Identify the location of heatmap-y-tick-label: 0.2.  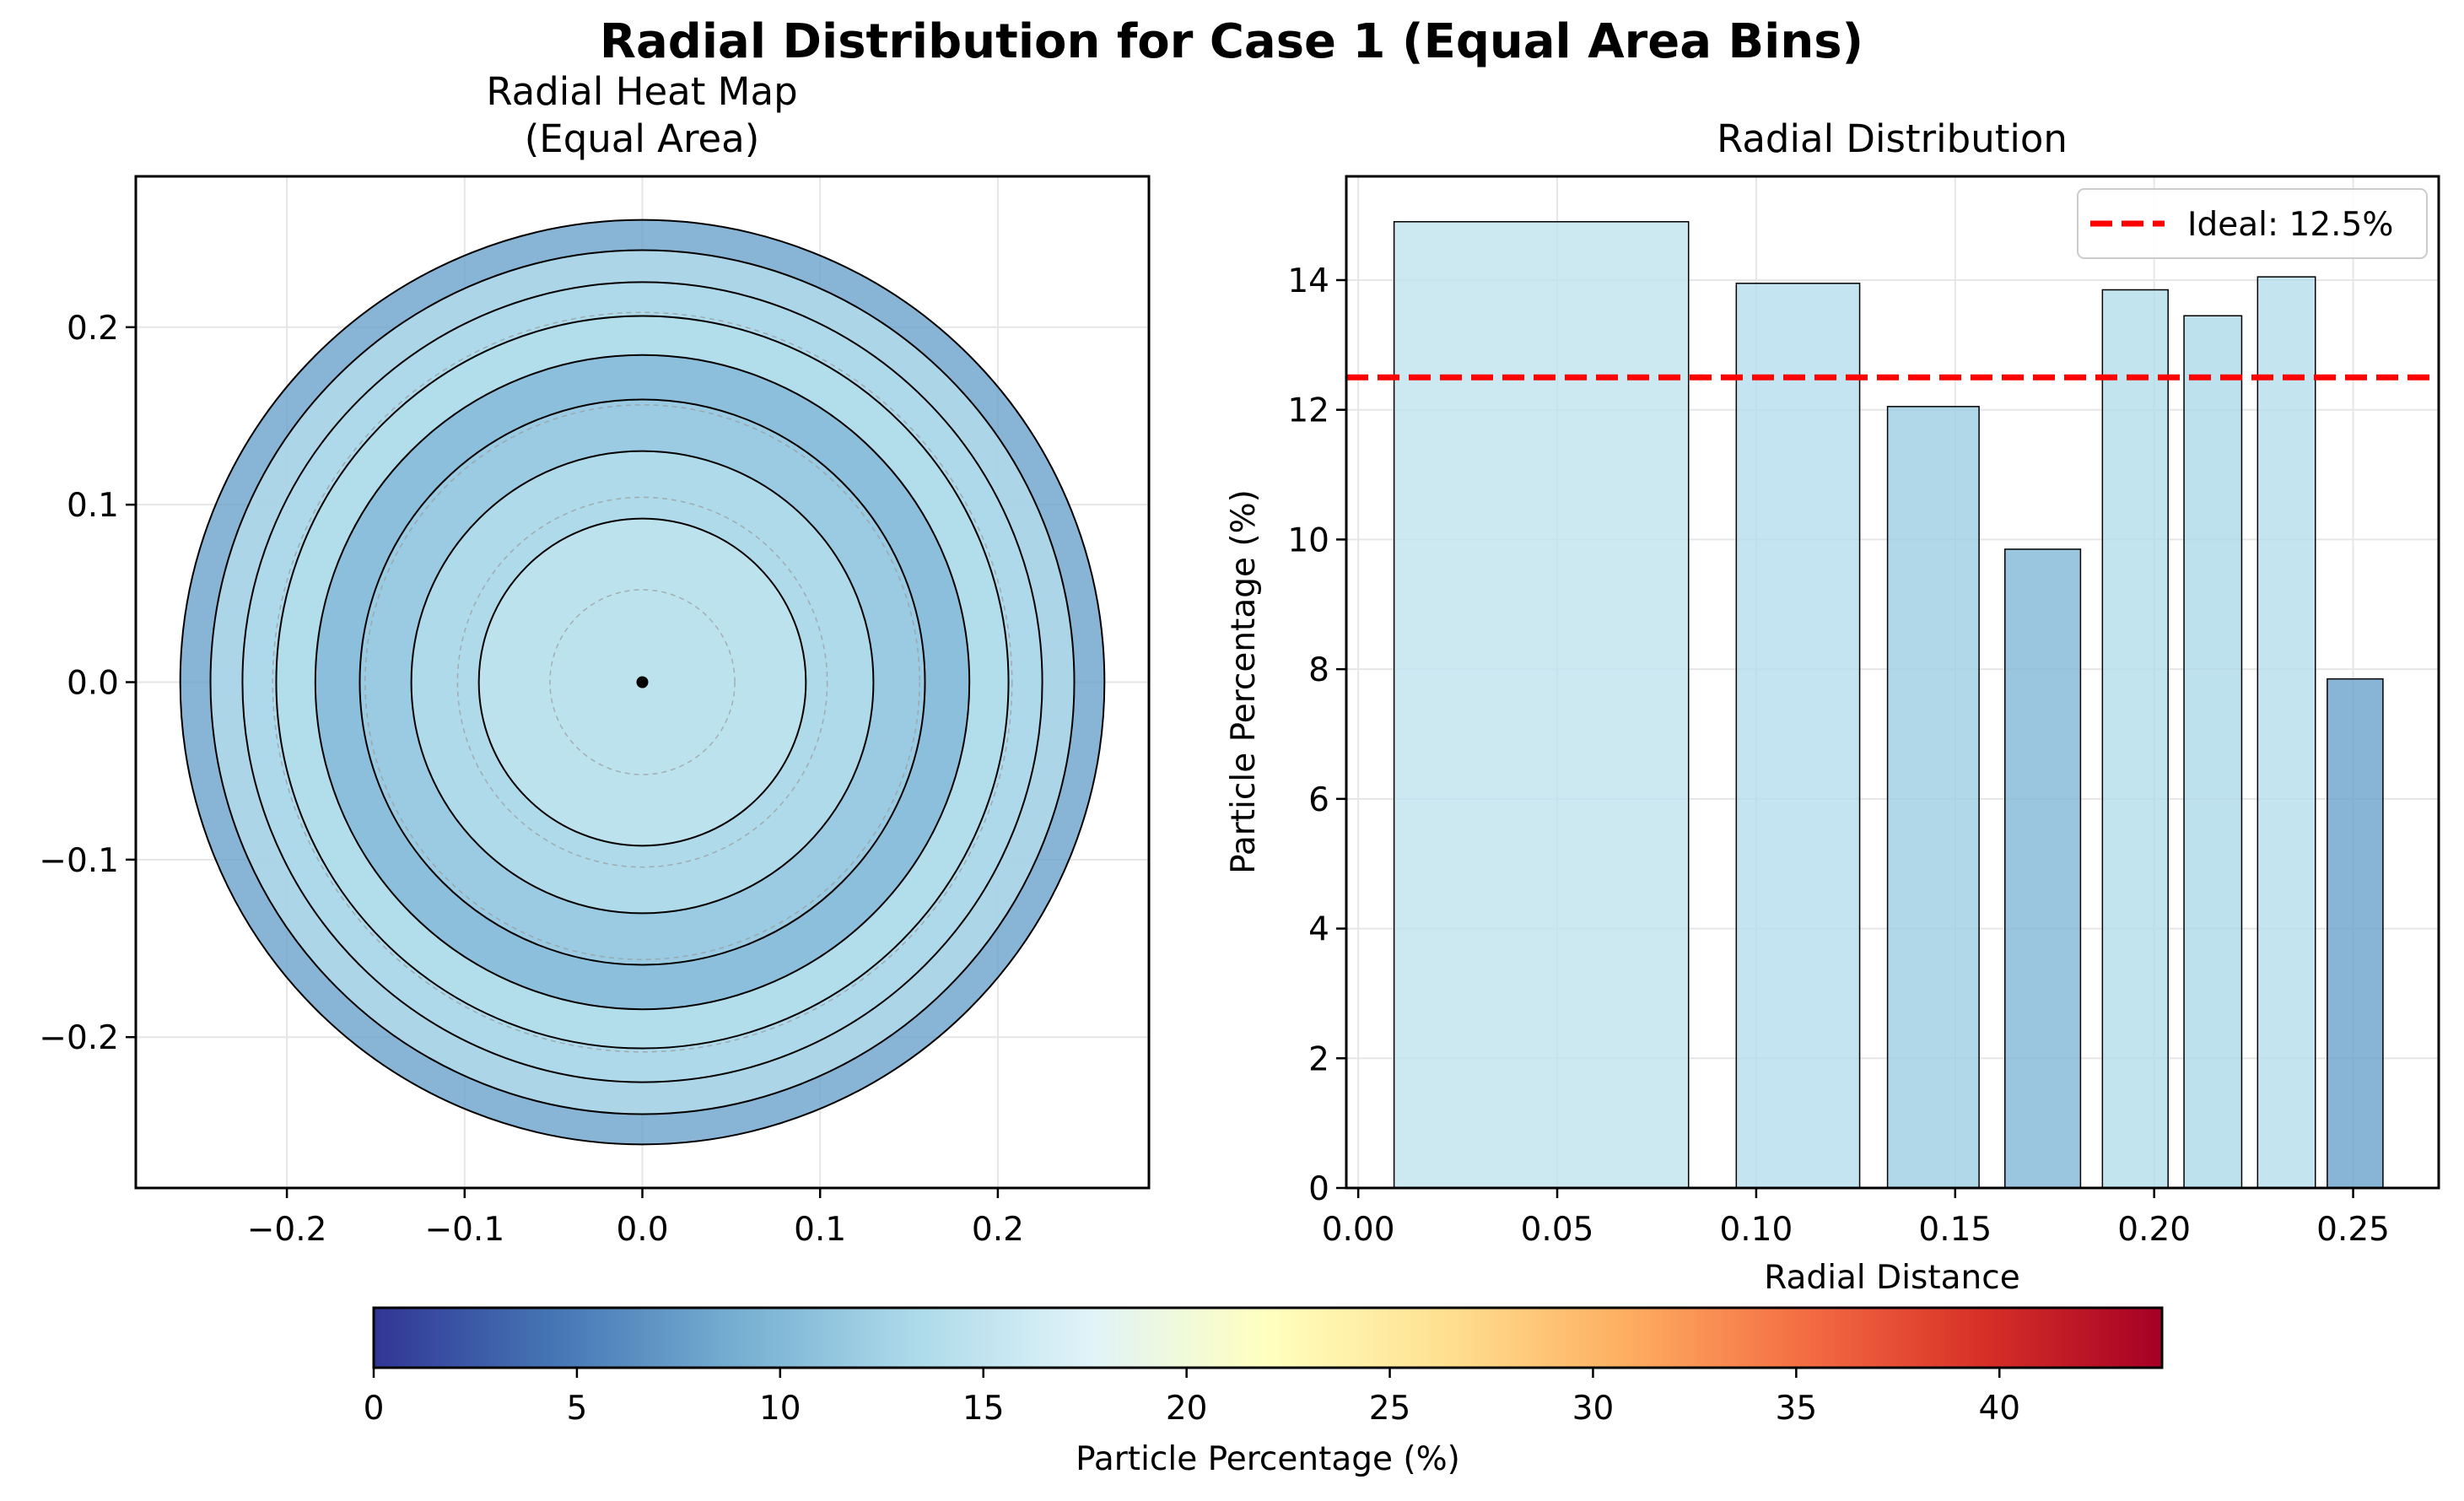
(93, 329).